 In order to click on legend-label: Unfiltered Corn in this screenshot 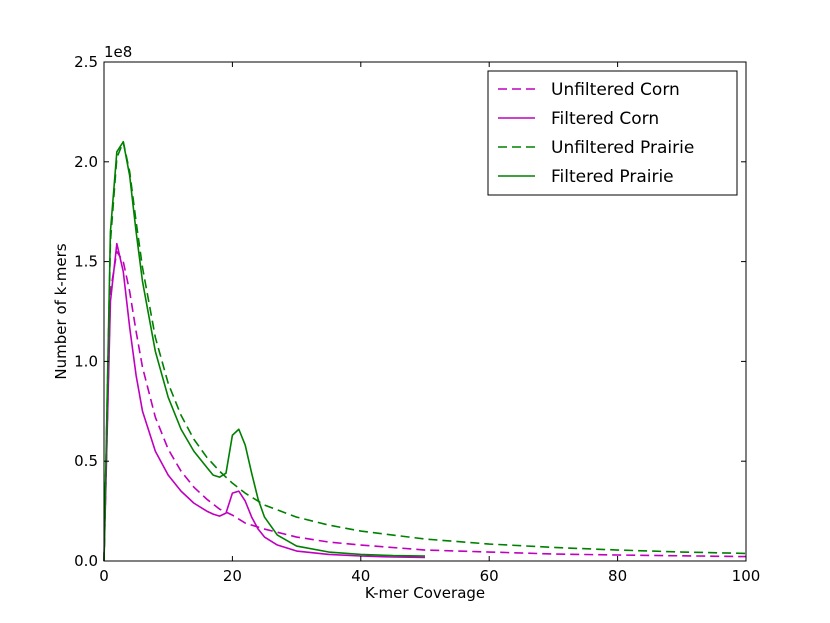, I will do `click(615, 90)`.